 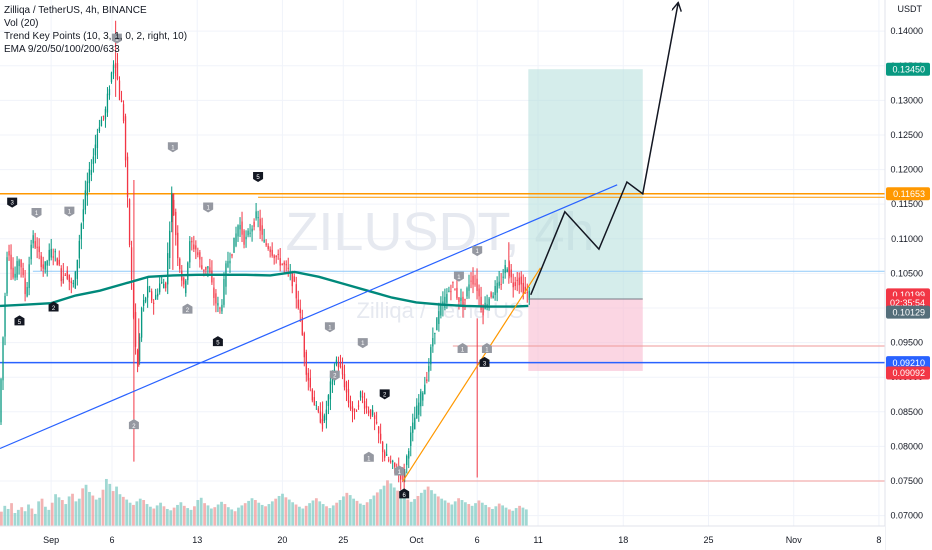 I want to click on key-point-label: 2, so click(x=385, y=395).